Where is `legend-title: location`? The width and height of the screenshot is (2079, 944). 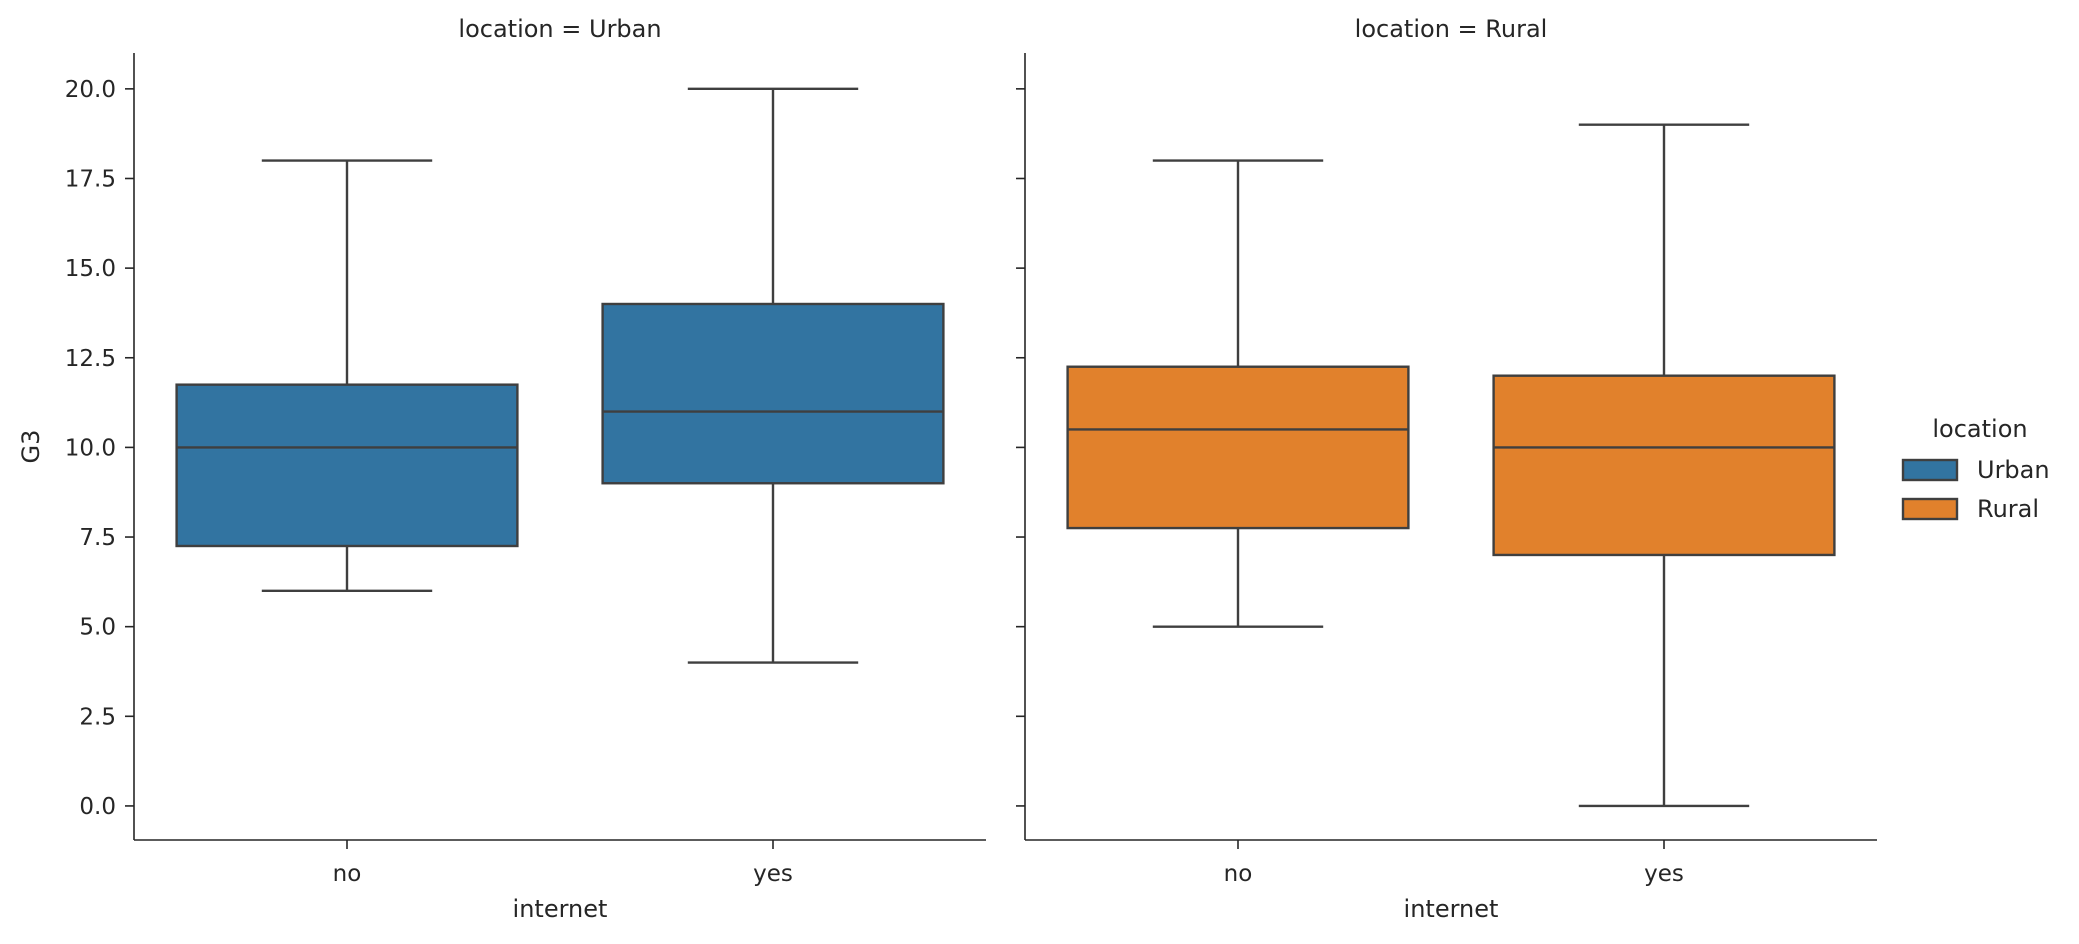
legend-title: location is located at coordinates (1979, 429).